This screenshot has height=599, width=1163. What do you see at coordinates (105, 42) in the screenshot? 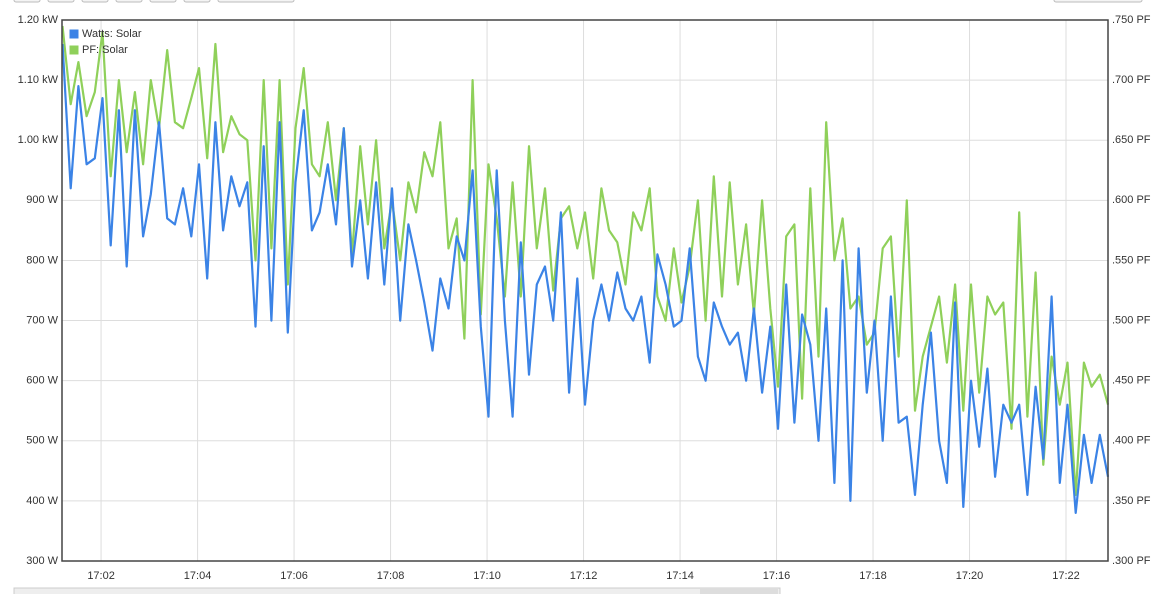
I see `legend: Watts: Solar PF: Solar` at bounding box center [105, 42].